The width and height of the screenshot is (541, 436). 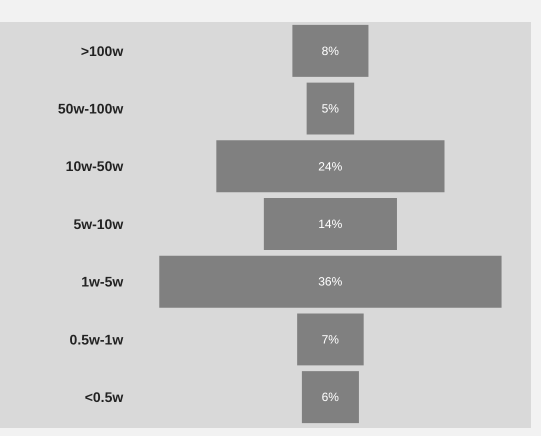 What do you see at coordinates (331, 109) in the screenshot?
I see `data-label: 5%` at bounding box center [331, 109].